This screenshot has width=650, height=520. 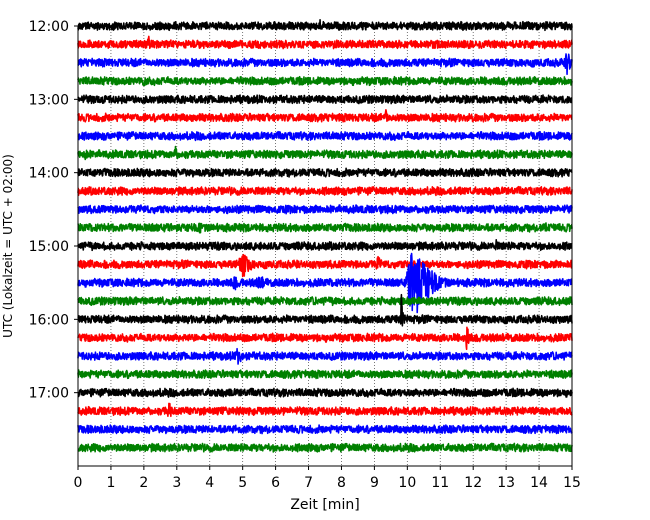 What do you see at coordinates (473, 483) in the screenshot?
I see `x-tick-label: 12` at bounding box center [473, 483].